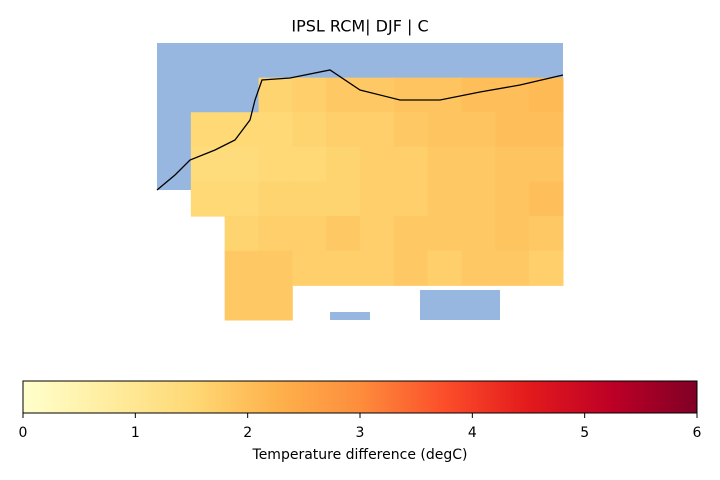  Describe the element at coordinates (359, 26) in the screenshot. I see `map-title: IPSL RCM| DJF | C` at that location.